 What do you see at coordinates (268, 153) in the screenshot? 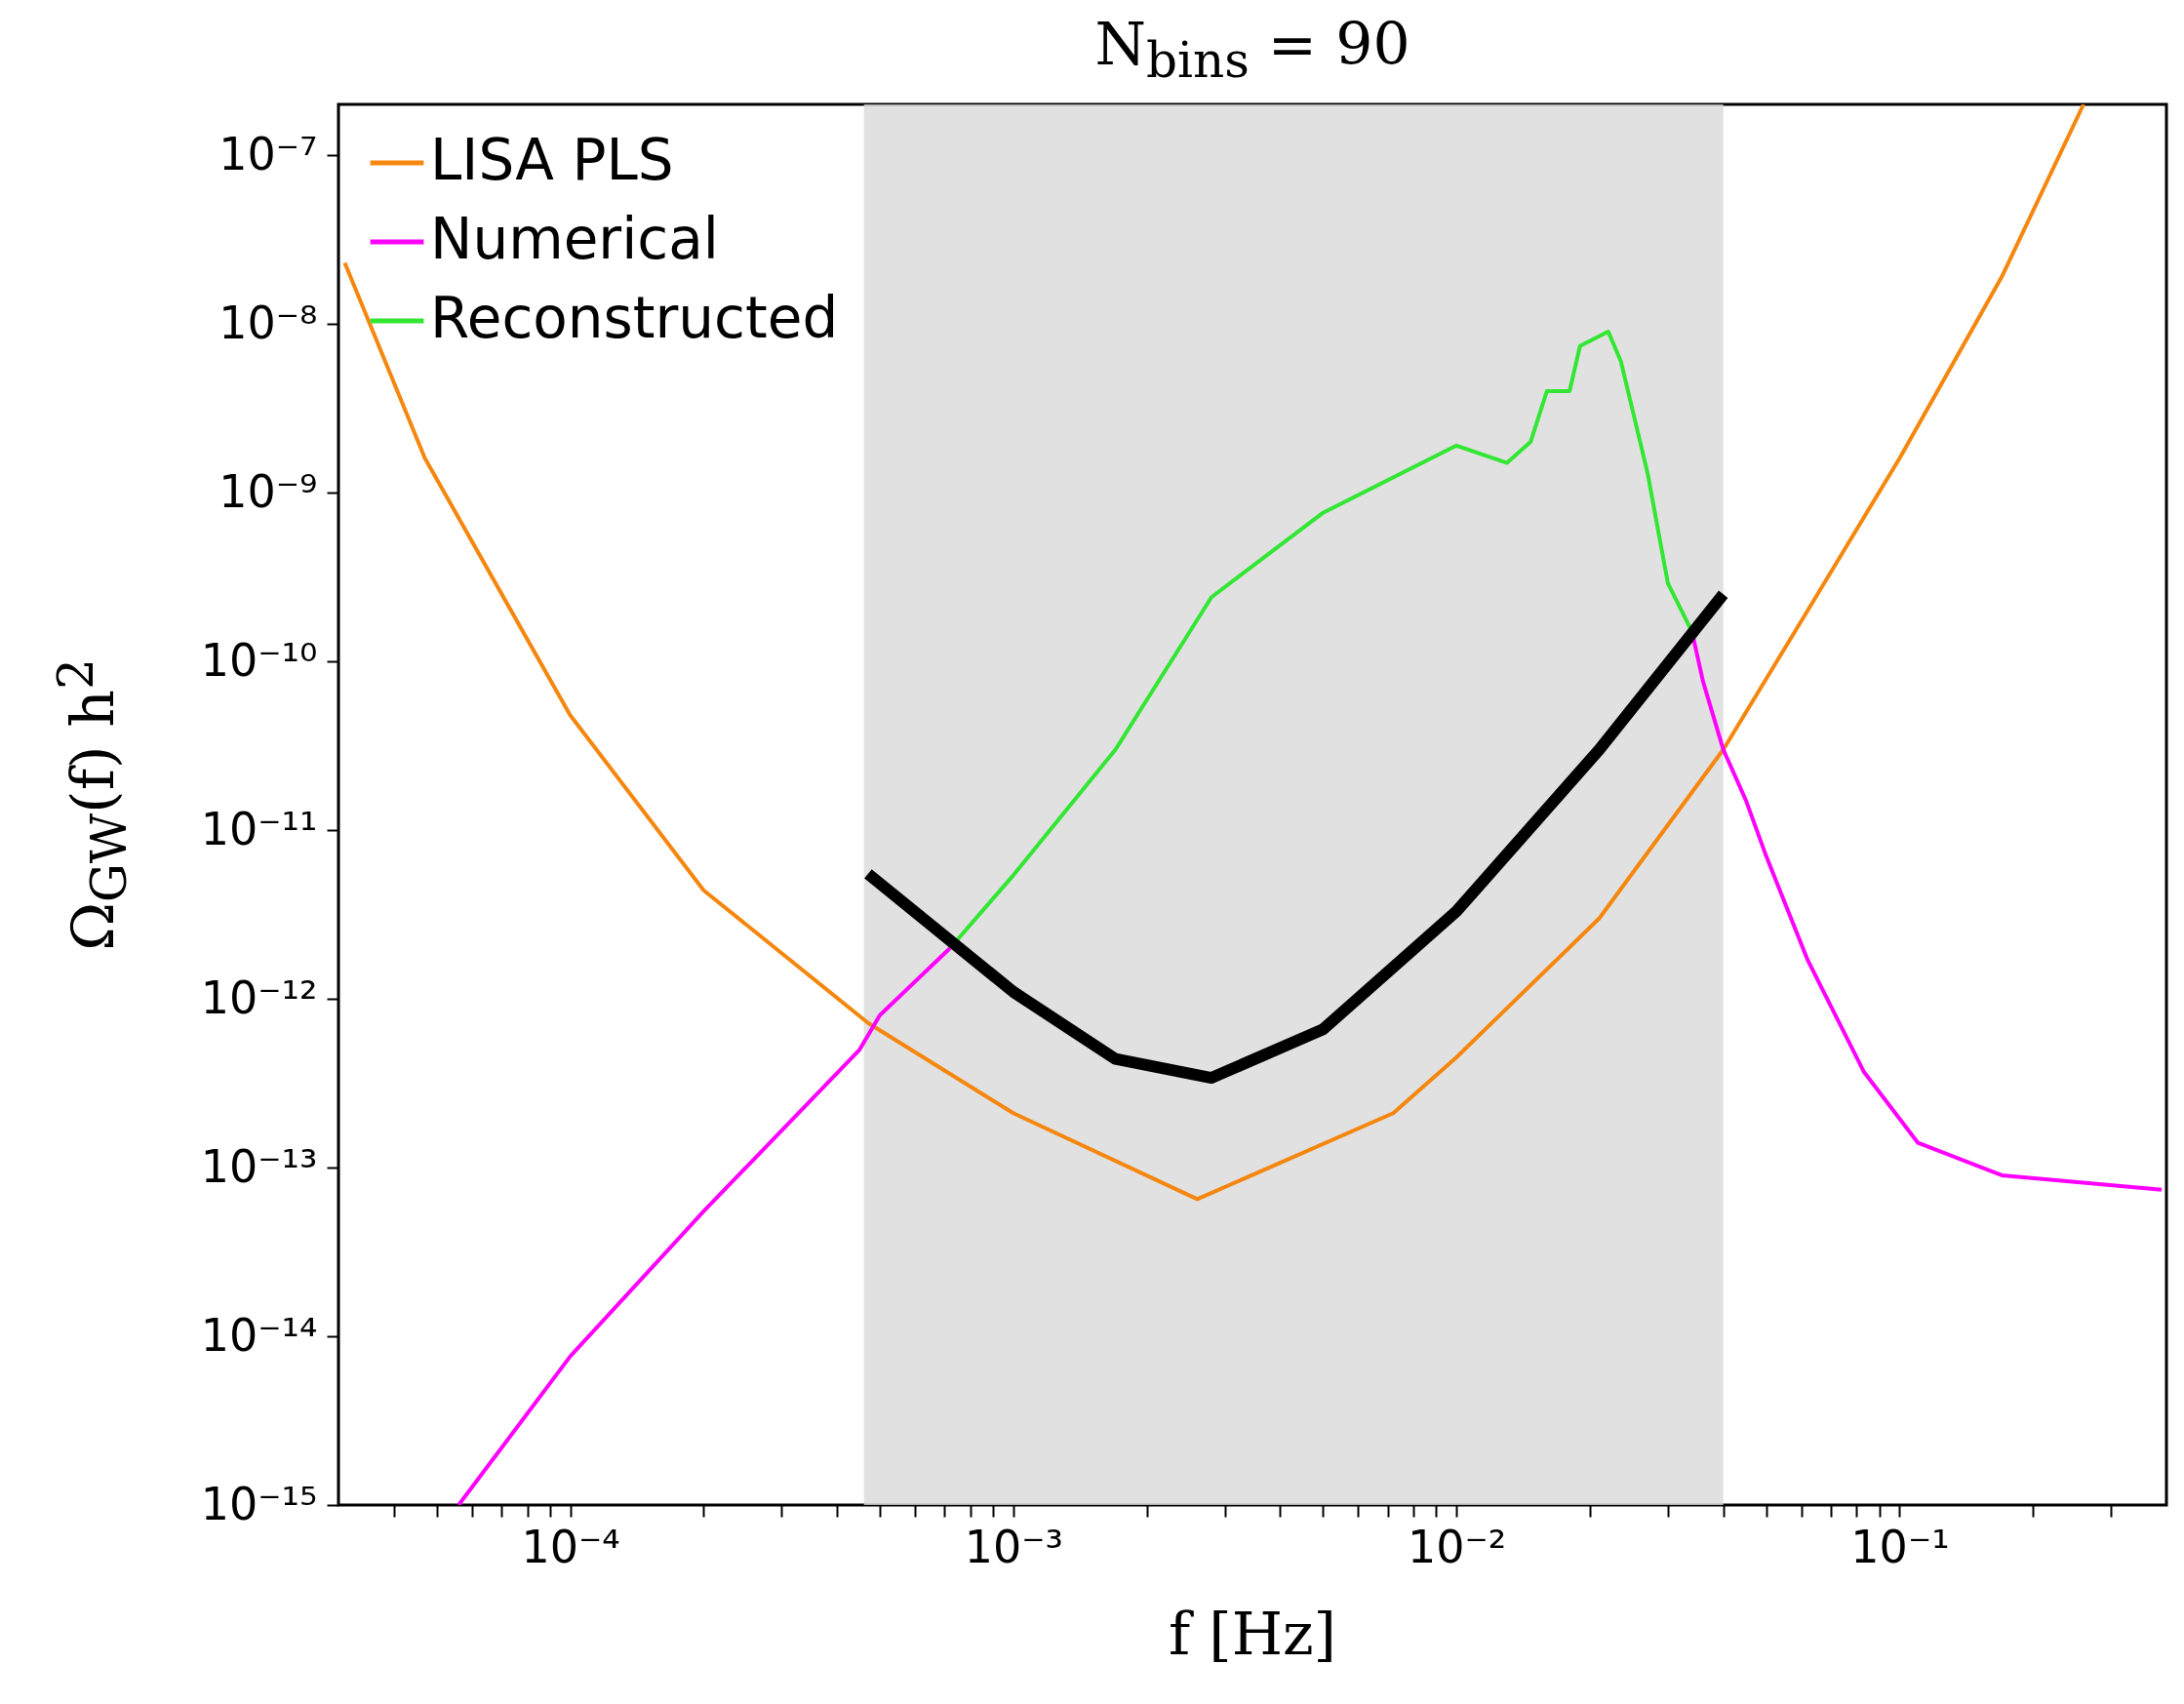
I see `y-tick-label: 10⁻⁷` at bounding box center [268, 153].